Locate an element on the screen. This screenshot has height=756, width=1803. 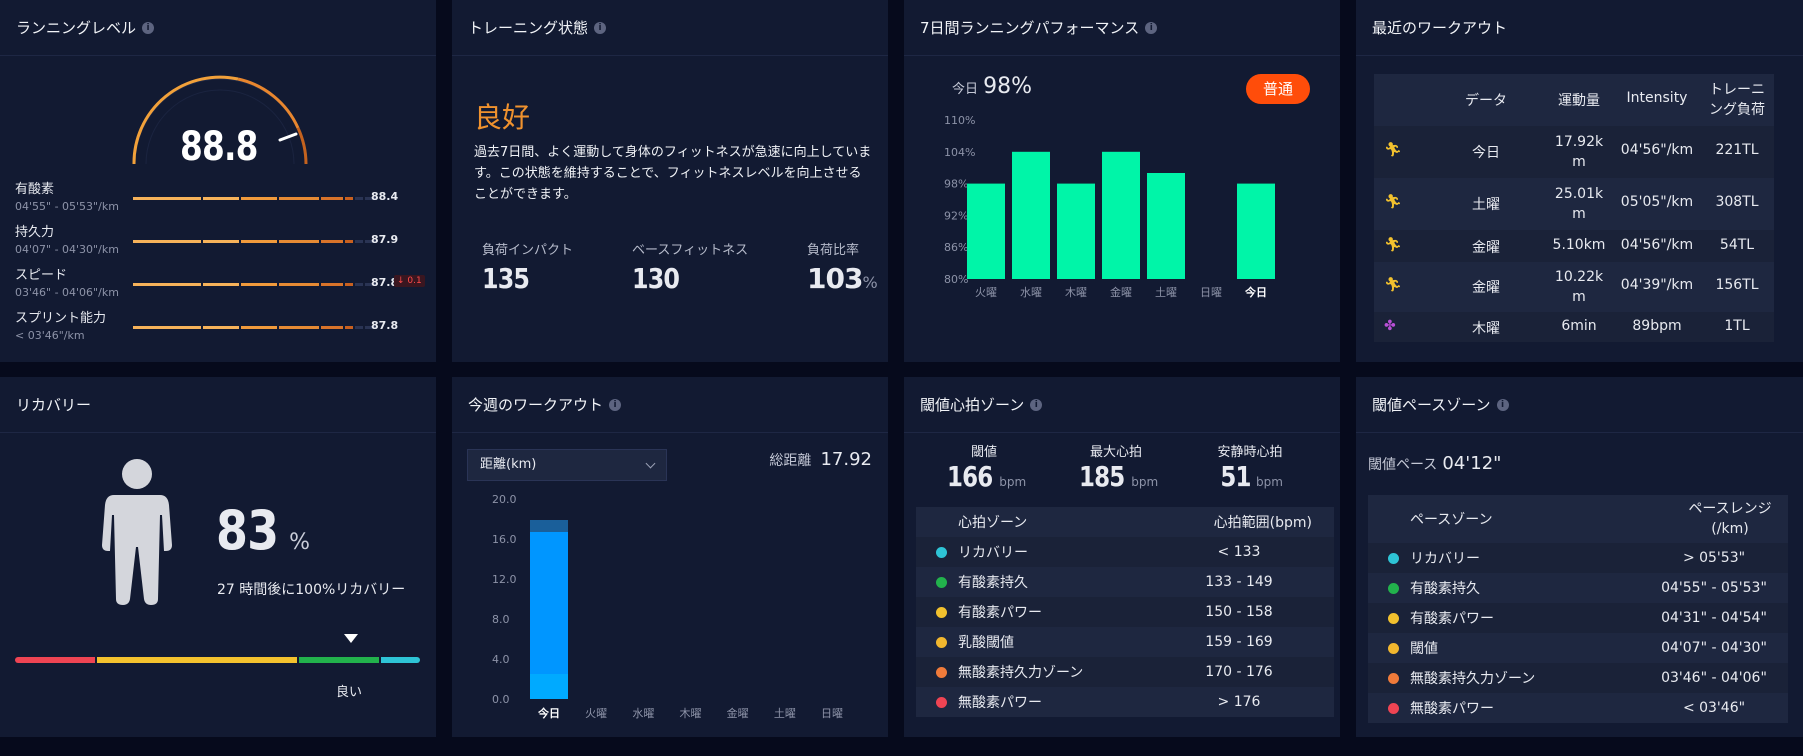
hr-table-header: 心拍ゾーン 心拍範囲(bpm) is located at coordinates (1125, 522).